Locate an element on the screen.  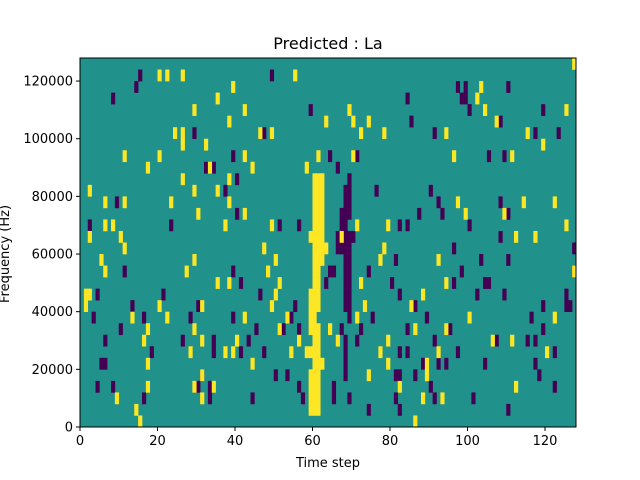
y-tick-label: 60000 is located at coordinates (52, 255).